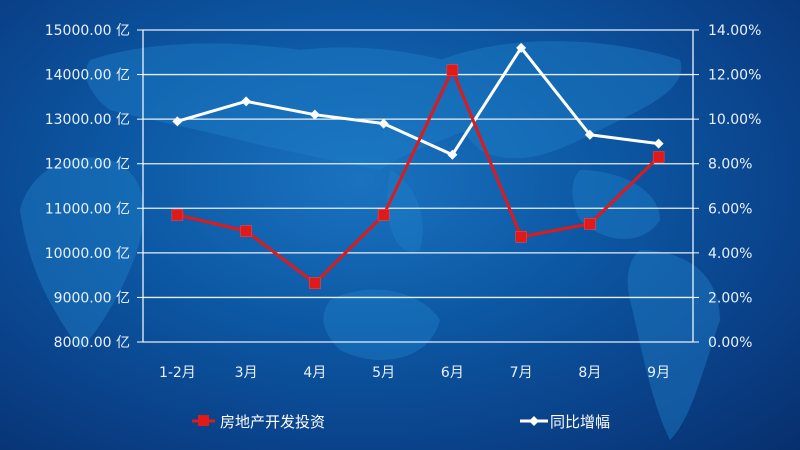  I want to click on square-marker-icon, so click(203, 420).